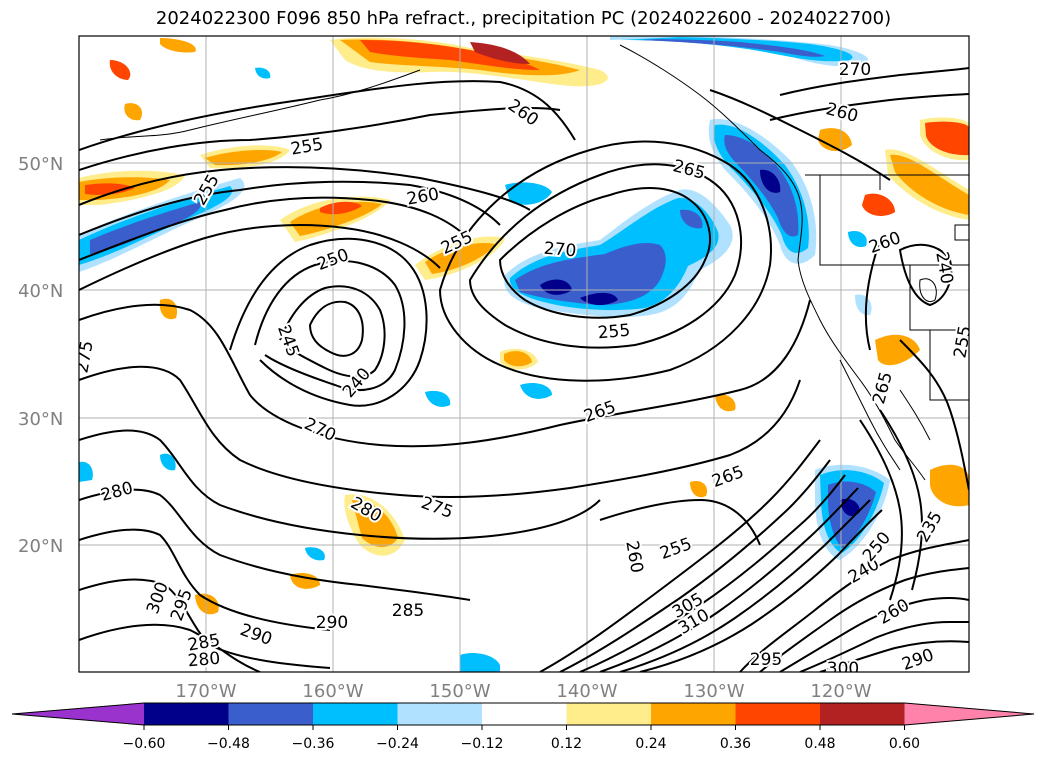 The image size is (1047, 765). I want to click on longitude-labels: 170°W 160°W 150°W 140°W 130°W 120°W, so click(523, 691).